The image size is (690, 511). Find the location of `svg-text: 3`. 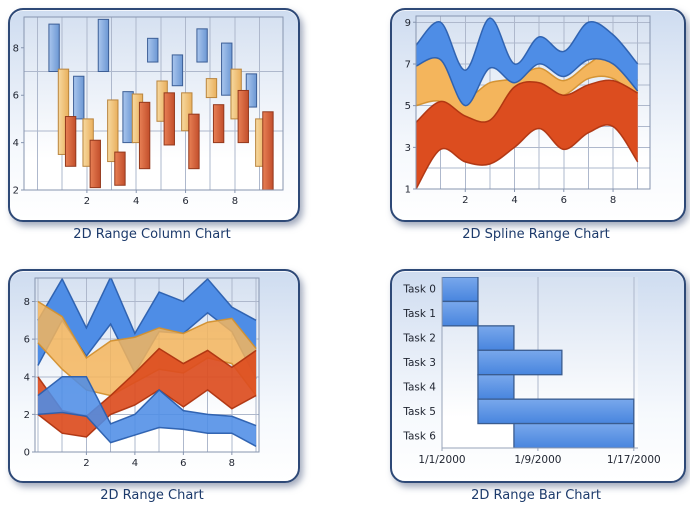

svg-text: 3 is located at coordinates (408, 148).